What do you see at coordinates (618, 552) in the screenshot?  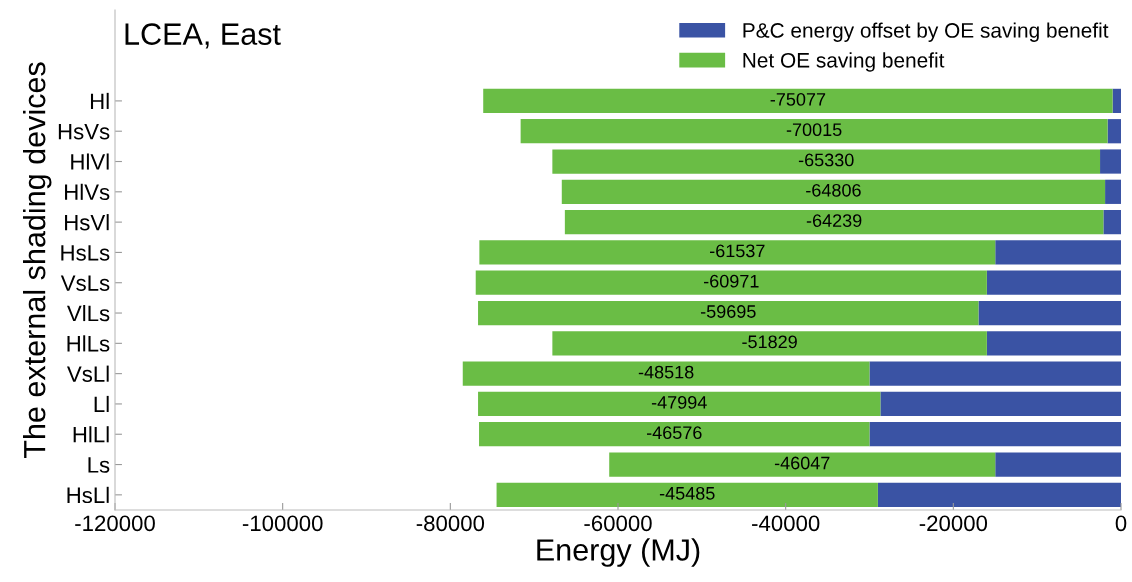 I see `x-axis-title: Energy (MJ)` at bounding box center [618, 552].